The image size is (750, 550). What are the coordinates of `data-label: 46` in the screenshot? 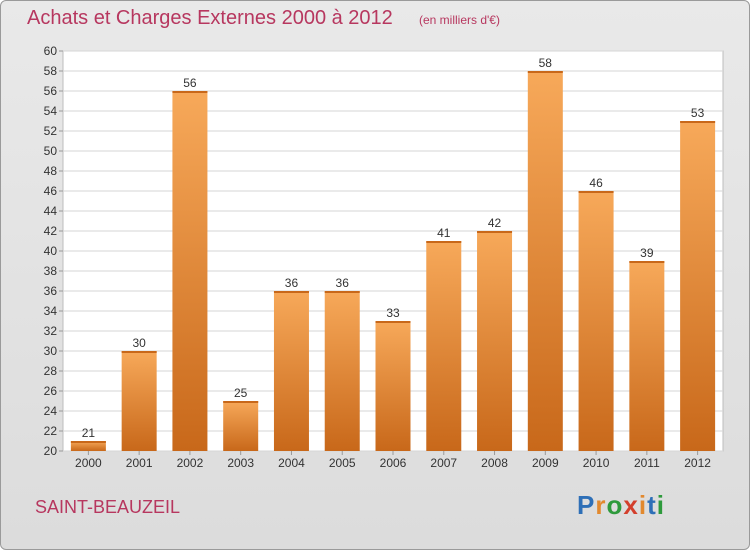 It's located at (596, 183).